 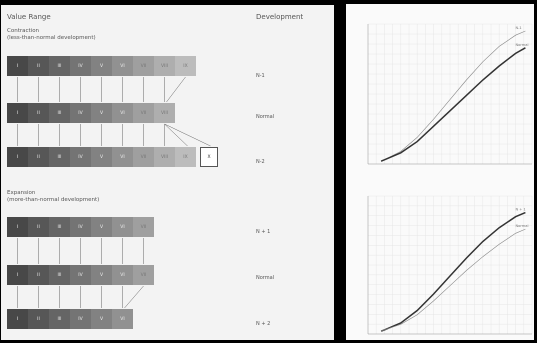 I want to click on development-label: N-1, so click(x=260, y=76).